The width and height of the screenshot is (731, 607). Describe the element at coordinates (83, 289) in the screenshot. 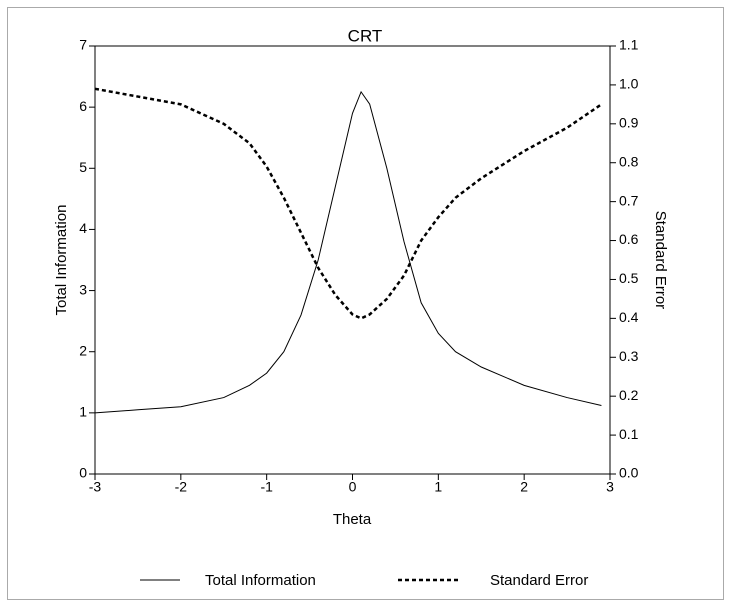

I see `y-tick-label: 3` at that location.